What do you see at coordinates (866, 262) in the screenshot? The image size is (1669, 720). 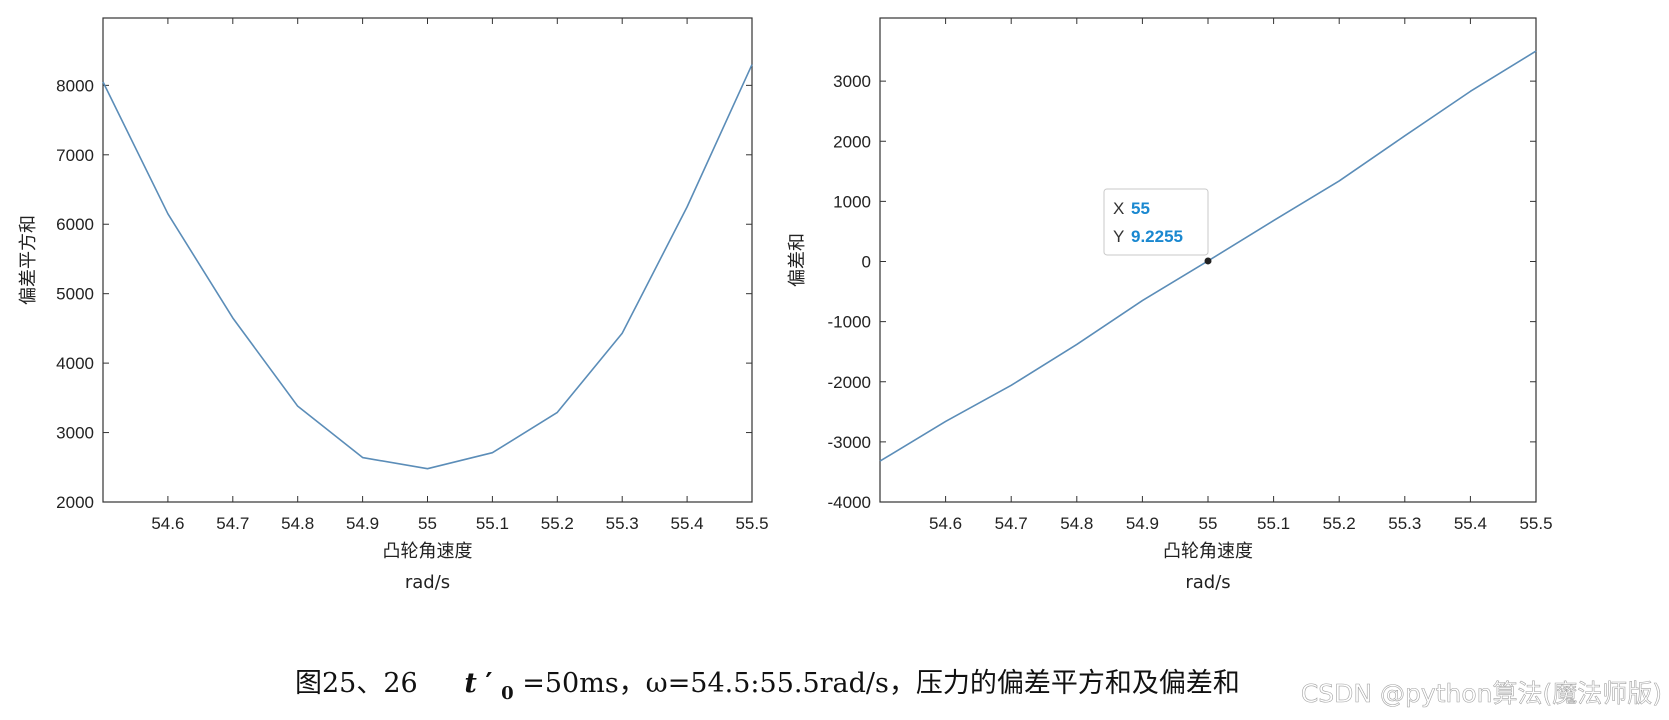 I see `y-tick-label: 0` at bounding box center [866, 262].